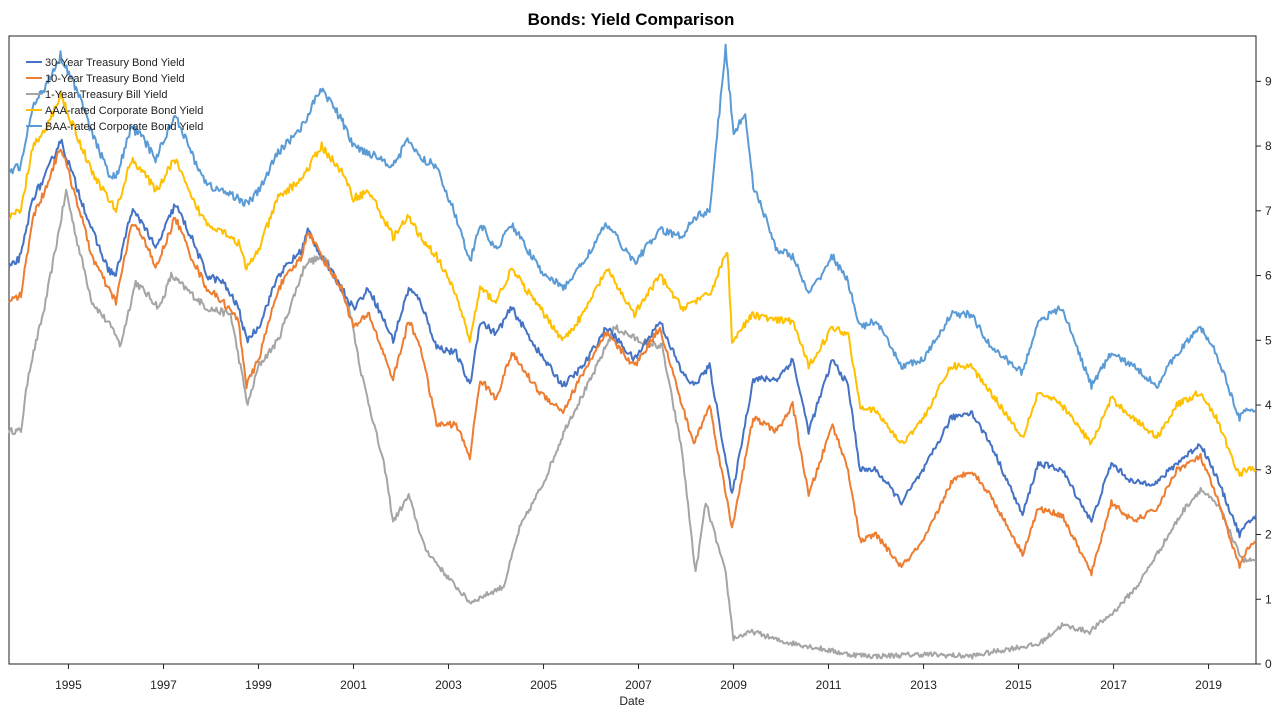 The height and width of the screenshot is (720, 1280). What do you see at coordinates (258, 685) in the screenshot?
I see `x-tick-label: 1999` at bounding box center [258, 685].